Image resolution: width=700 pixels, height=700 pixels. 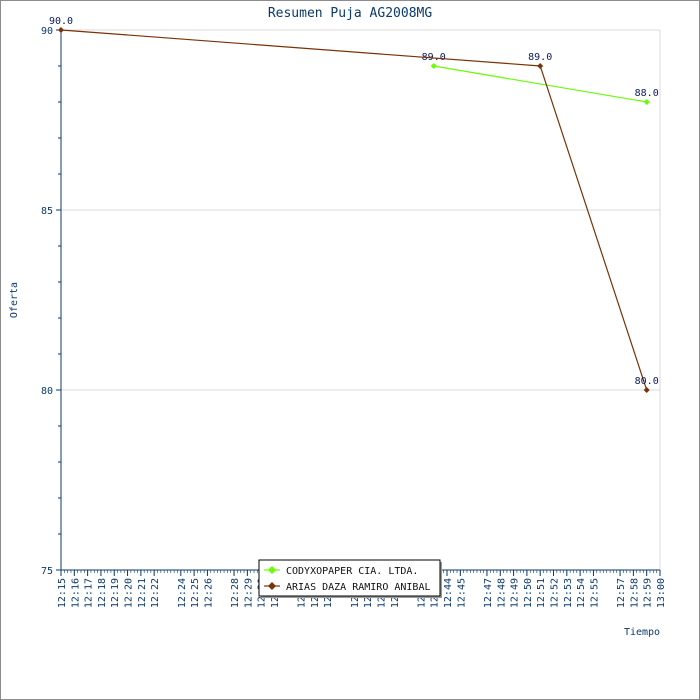 What do you see at coordinates (182, 593) in the screenshot?
I see `x-tick-label: 12:24` at bounding box center [182, 593].